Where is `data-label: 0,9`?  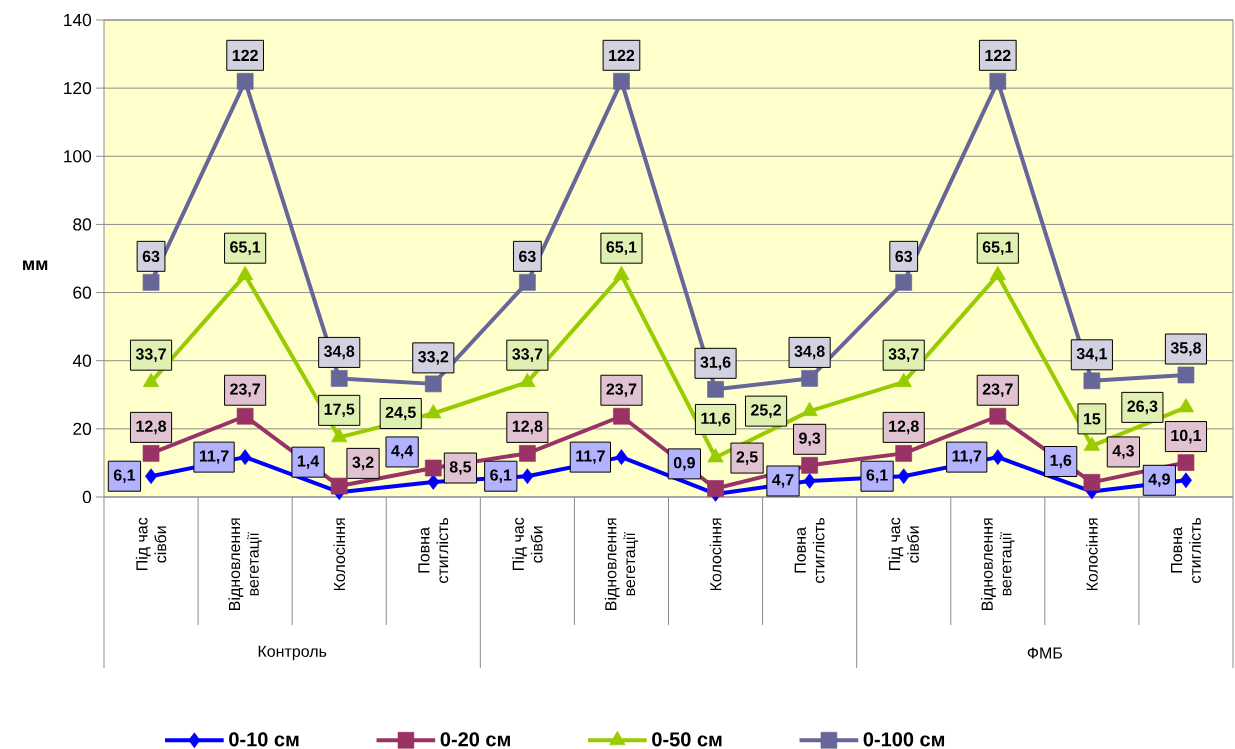 data-label: 0,9 is located at coordinates (684, 464).